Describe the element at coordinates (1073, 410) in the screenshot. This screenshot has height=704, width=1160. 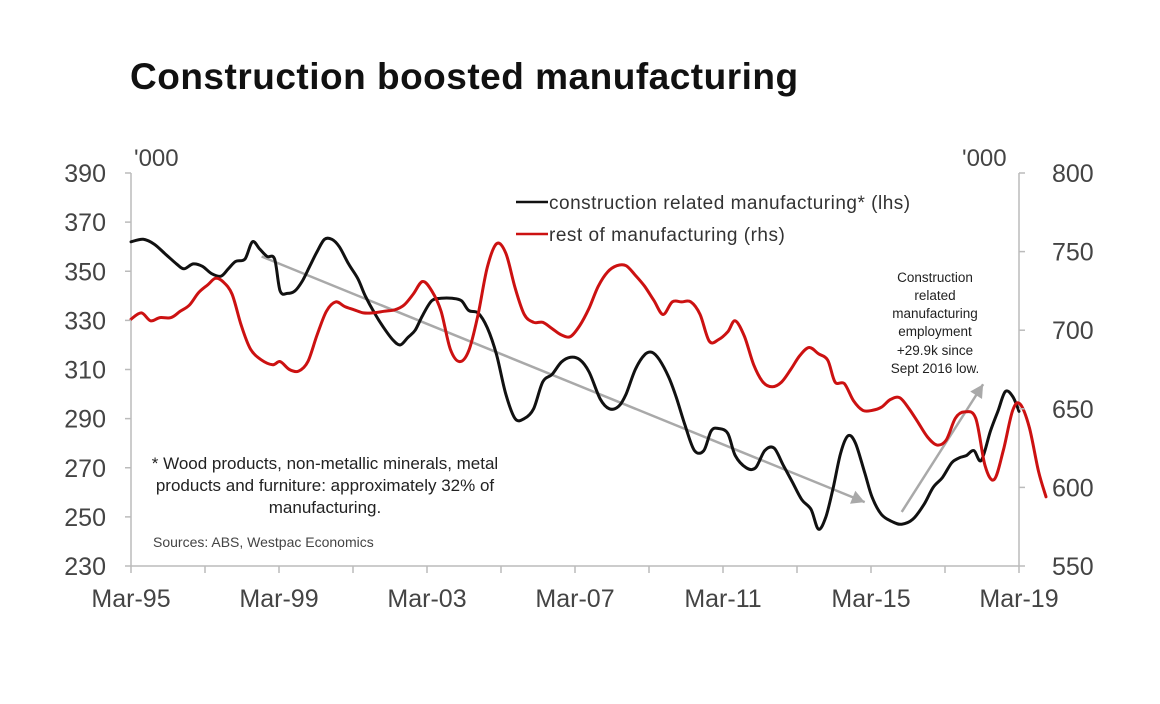
I see `right-tick-label: 650` at that location.